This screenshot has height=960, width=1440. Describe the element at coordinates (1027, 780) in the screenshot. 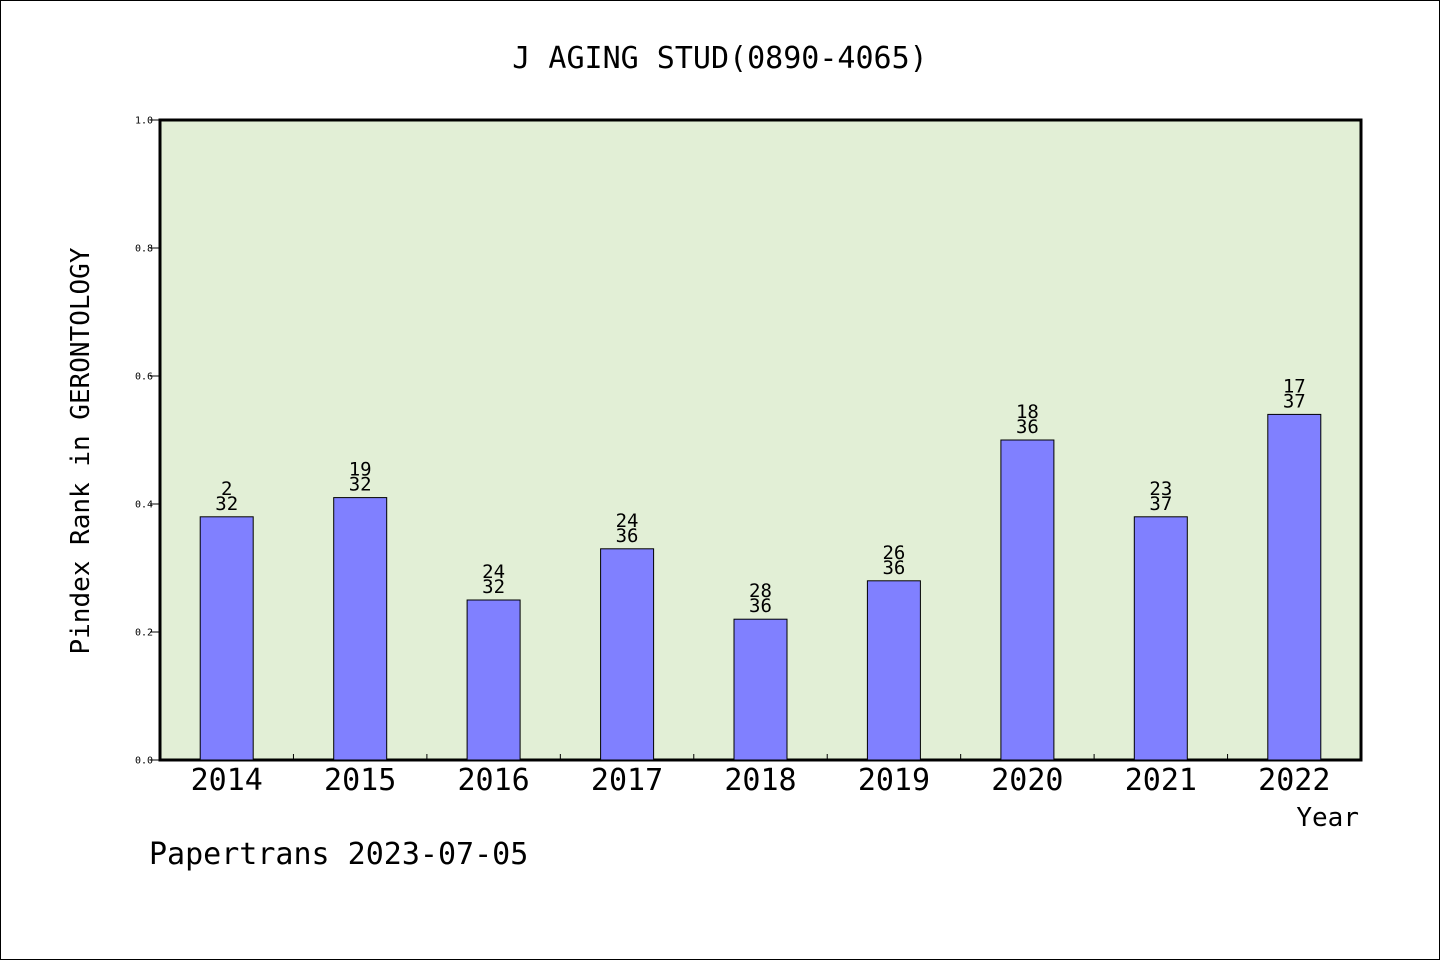

I see `x-tick-label: 2020` at that location.